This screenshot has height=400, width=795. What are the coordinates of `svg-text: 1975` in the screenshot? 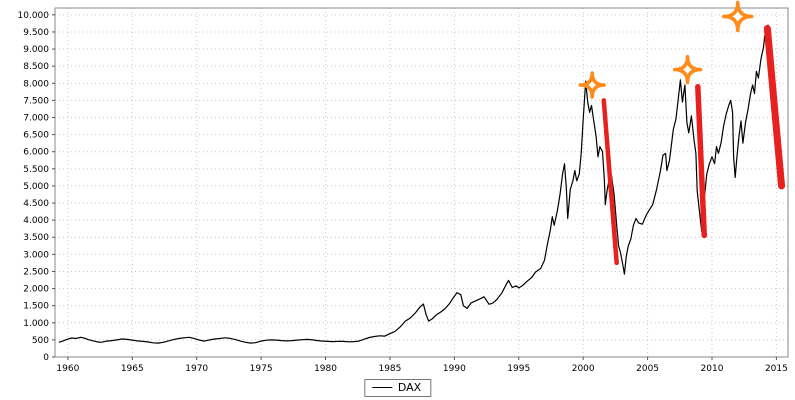 It's located at (261, 369).